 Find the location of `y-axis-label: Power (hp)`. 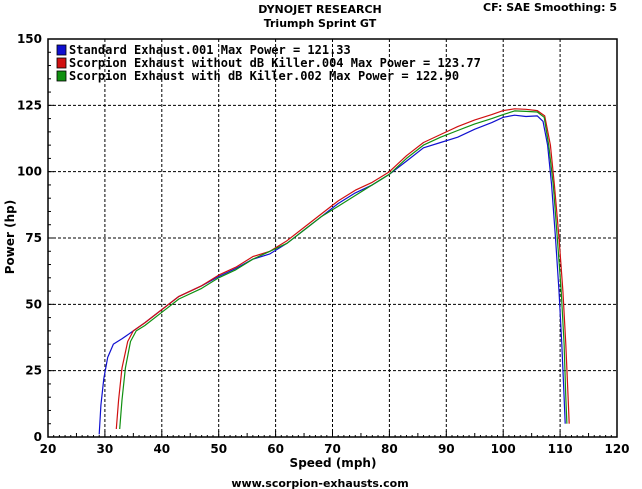

y-axis-label: Power (hp) is located at coordinates (10, 237).